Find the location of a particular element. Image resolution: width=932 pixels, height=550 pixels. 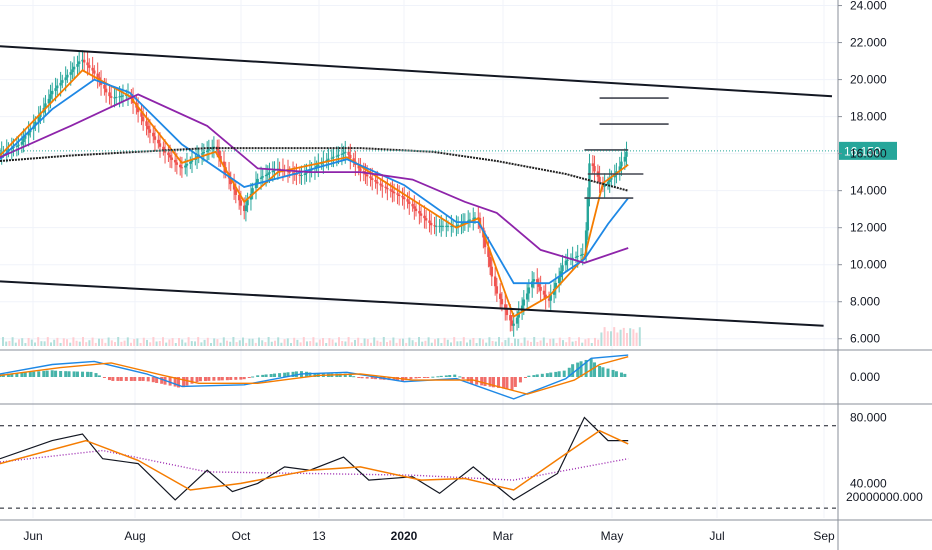

price-axis-label: 10.000 is located at coordinates (868, 265).